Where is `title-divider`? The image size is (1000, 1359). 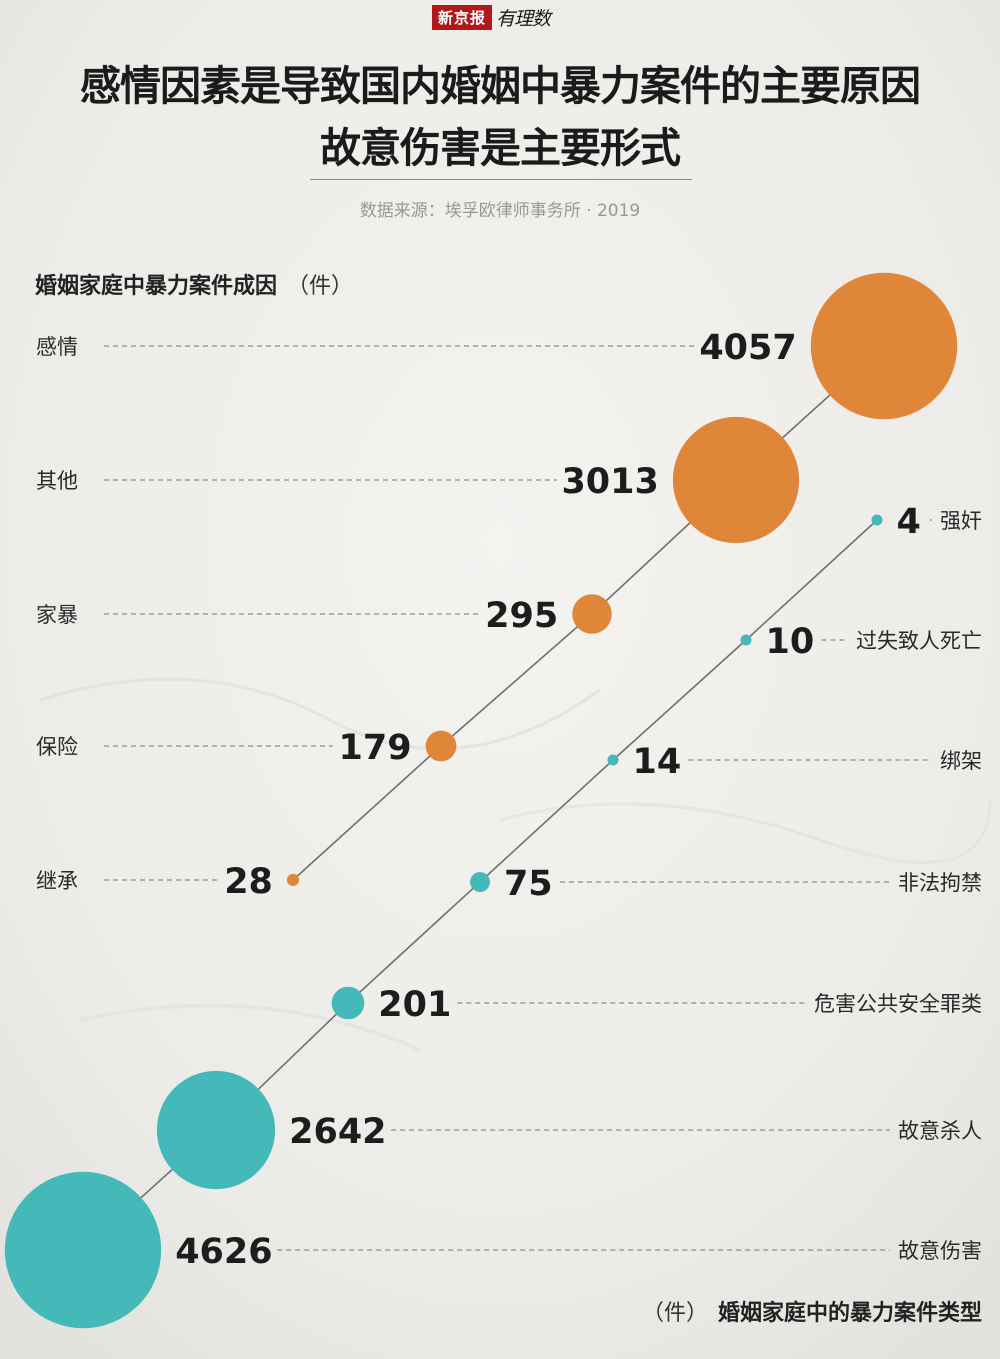 title-divider is located at coordinates (501, 179).